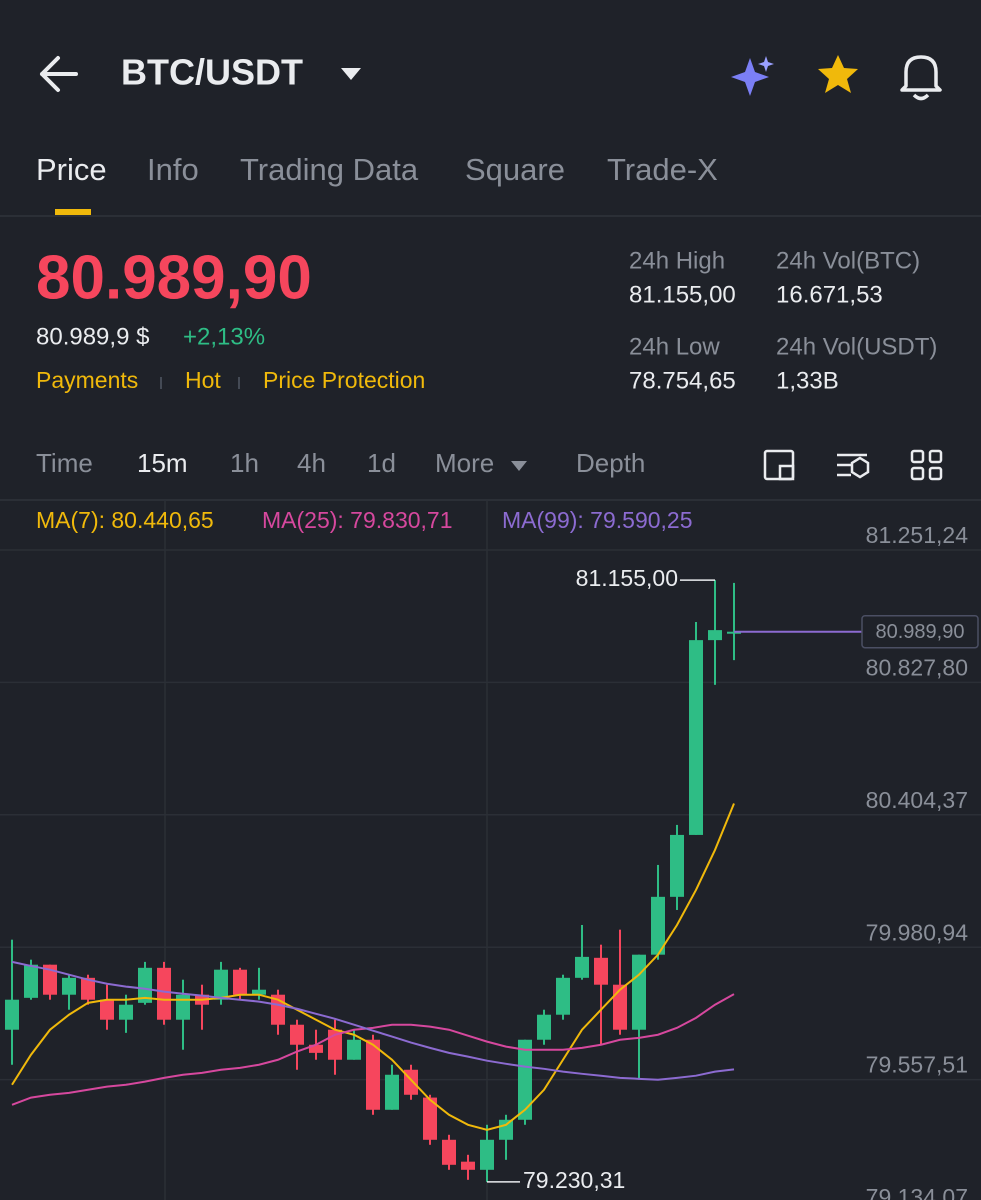 The image size is (981, 1200). What do you see at coordinates (853, 465) in the screenshot?
I see `timeframe-icons` at bounding box center [853, 465].